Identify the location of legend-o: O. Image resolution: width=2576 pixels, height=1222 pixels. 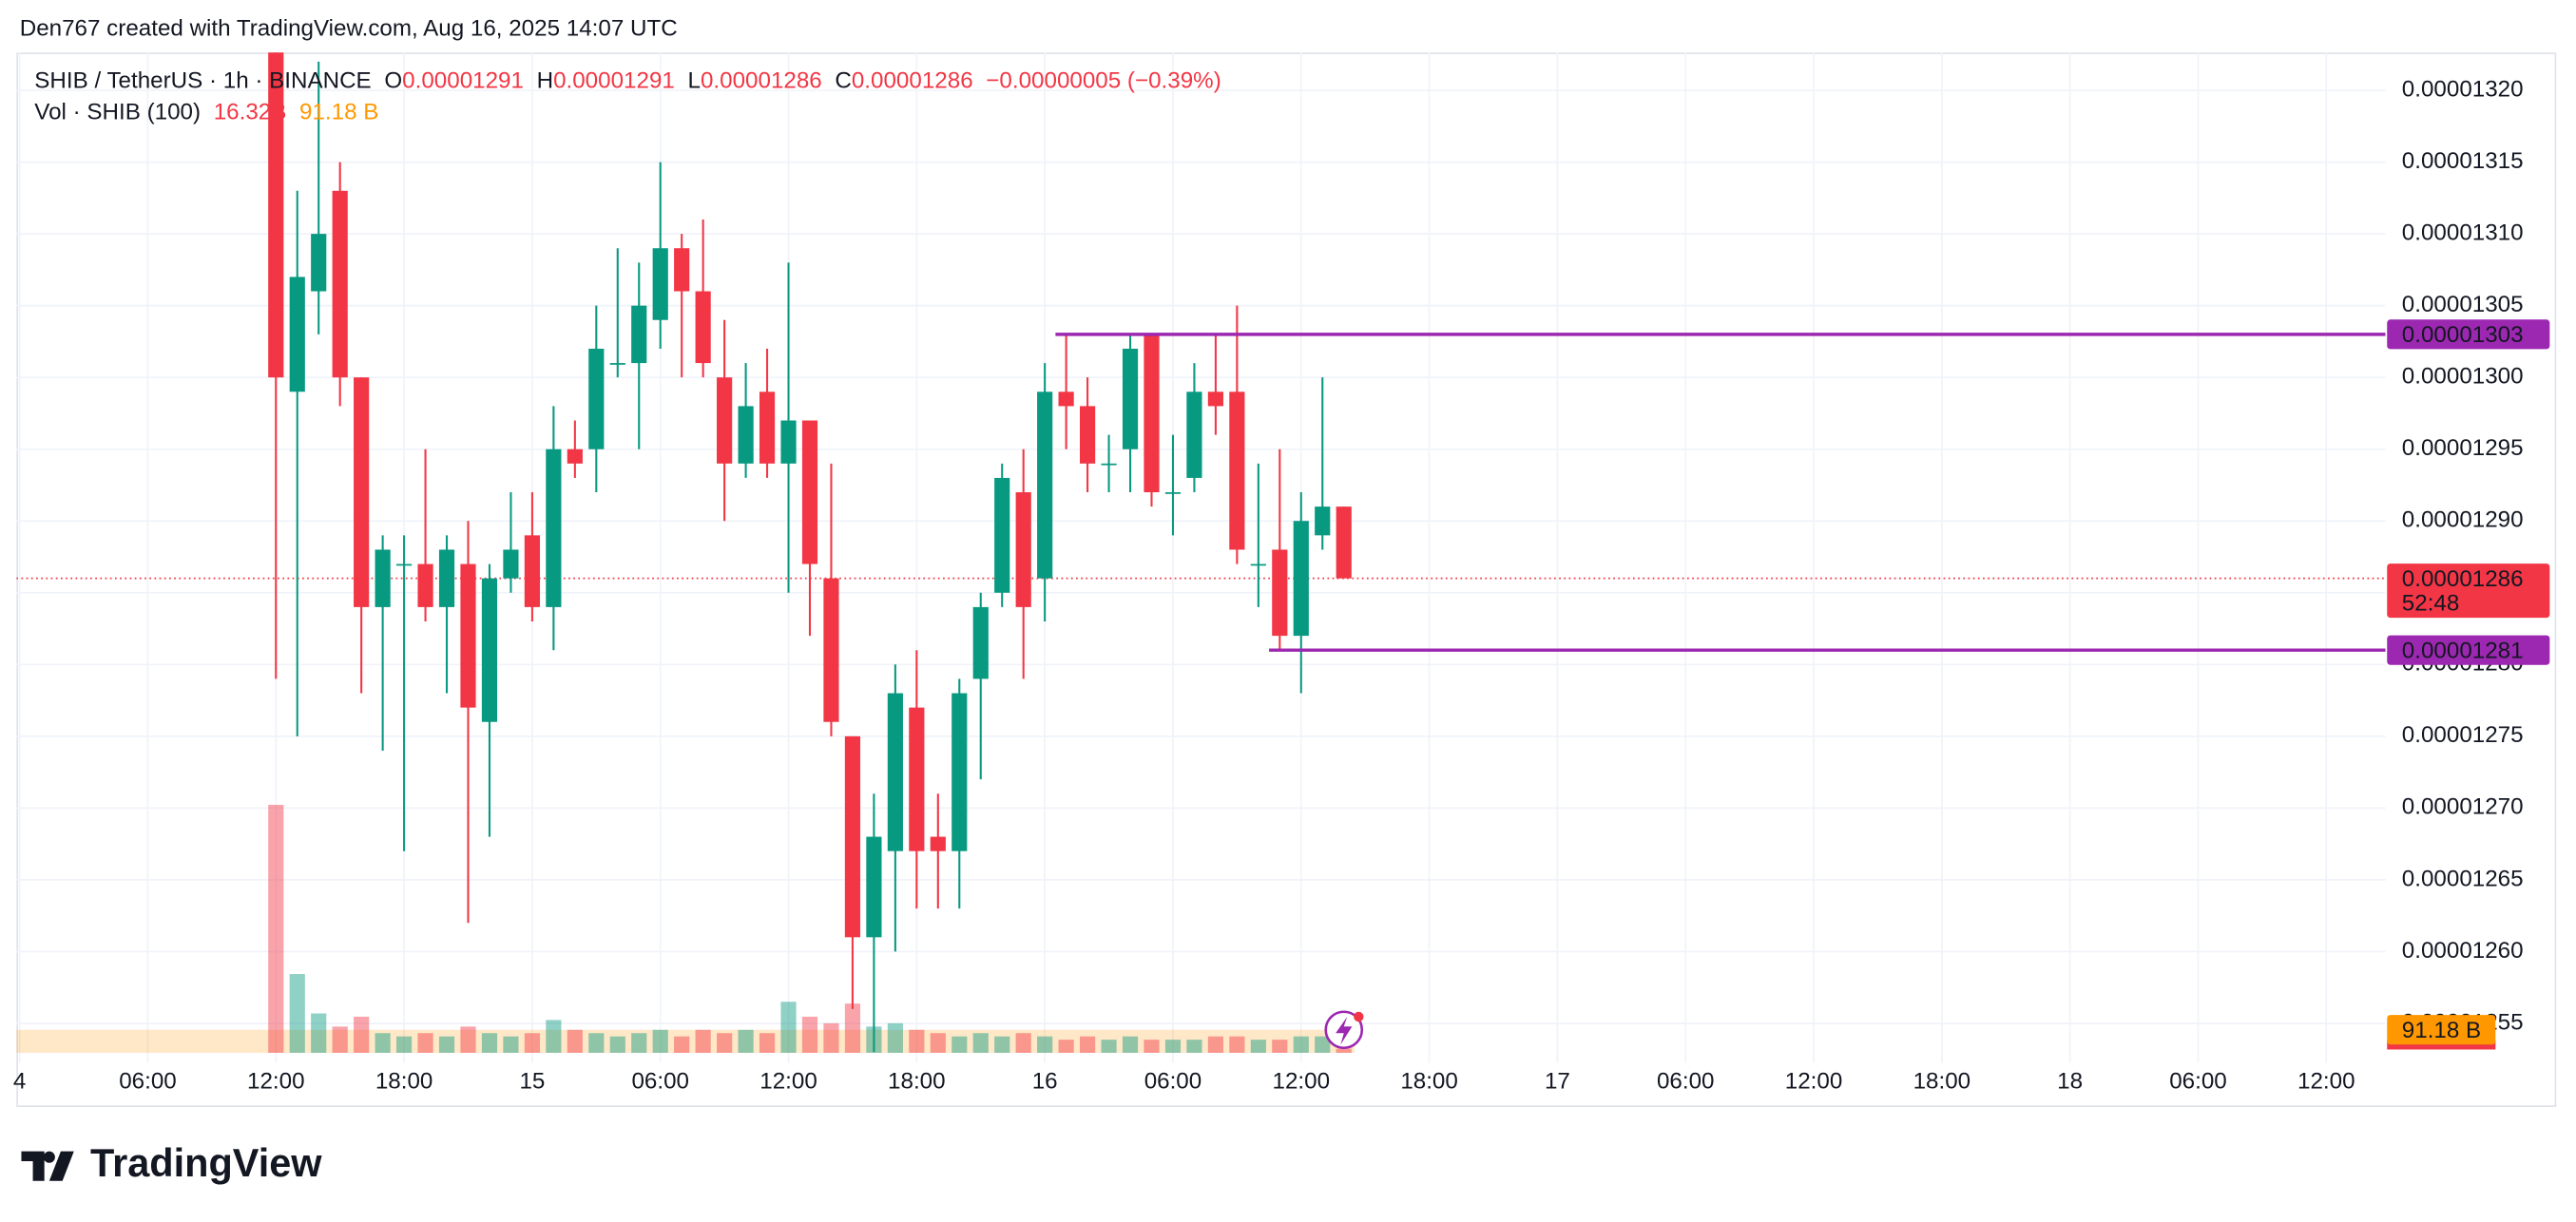
(393, 81).